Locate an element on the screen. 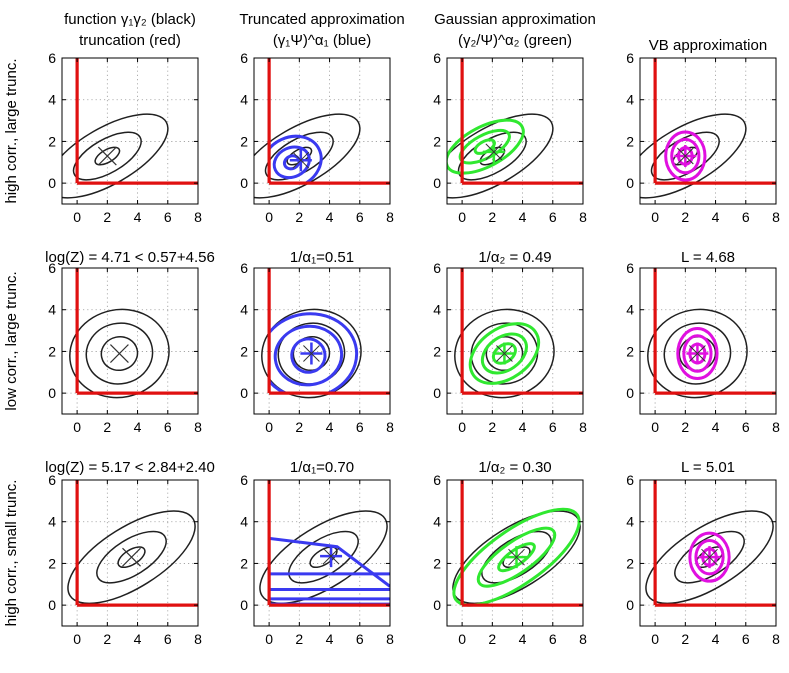  caption-r3-c3: 1/α₂ = 1.00 is located at coordinates (514, 672).